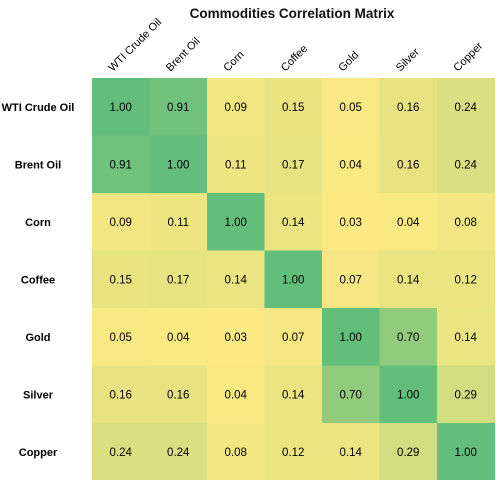 The height and width of the screenshot is (480, 496). I want to click on heatmap-cell-silver-brent-oil, so click(178, 394).